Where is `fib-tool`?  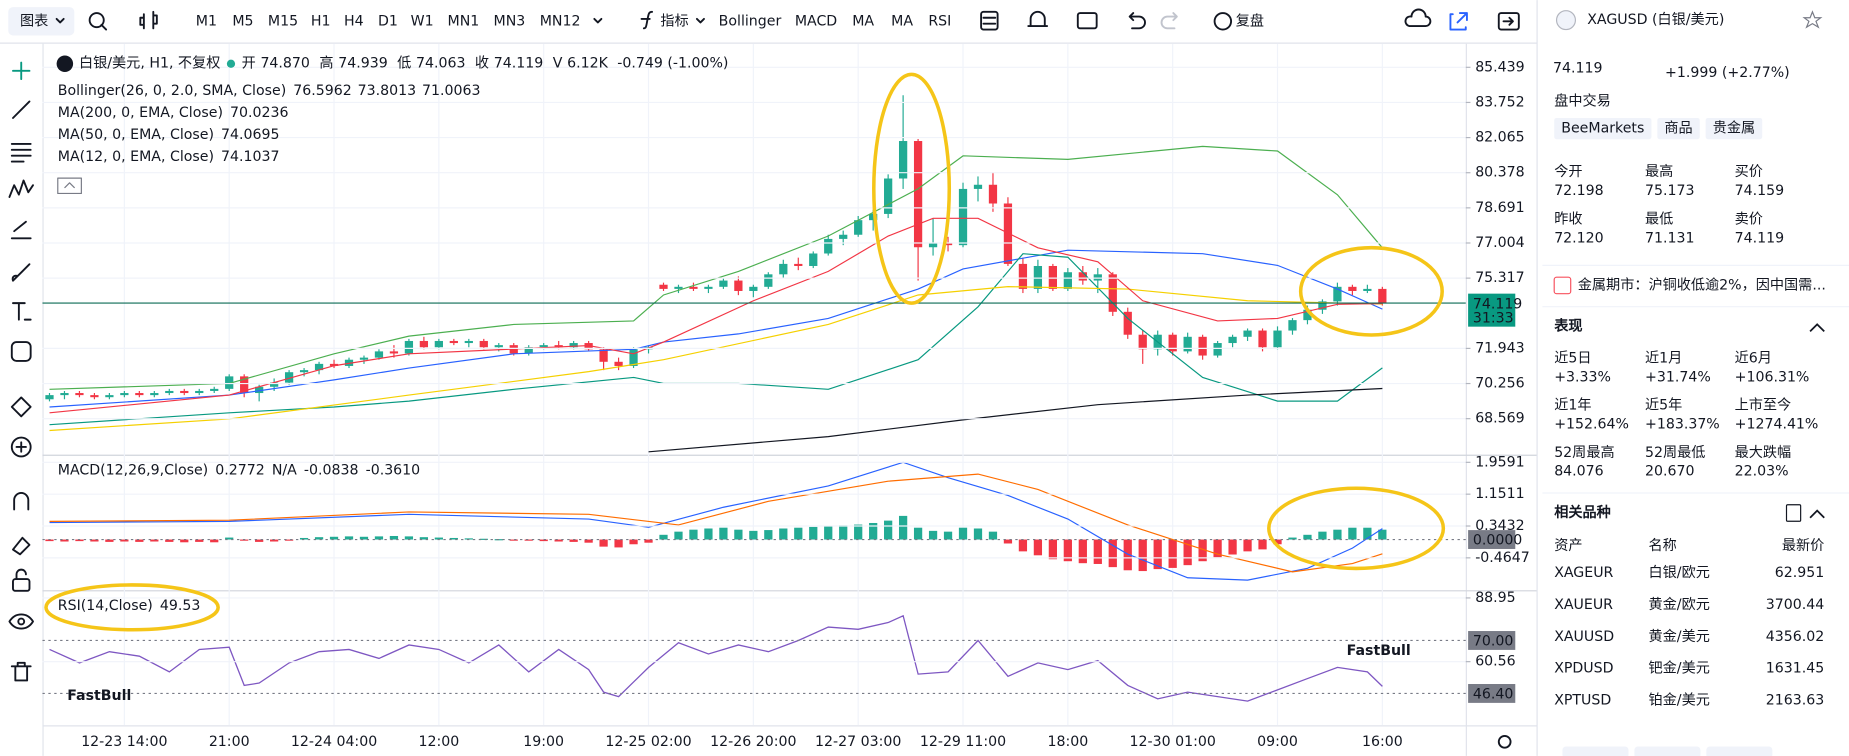 fib-tool is located at coordinates (21, 152).